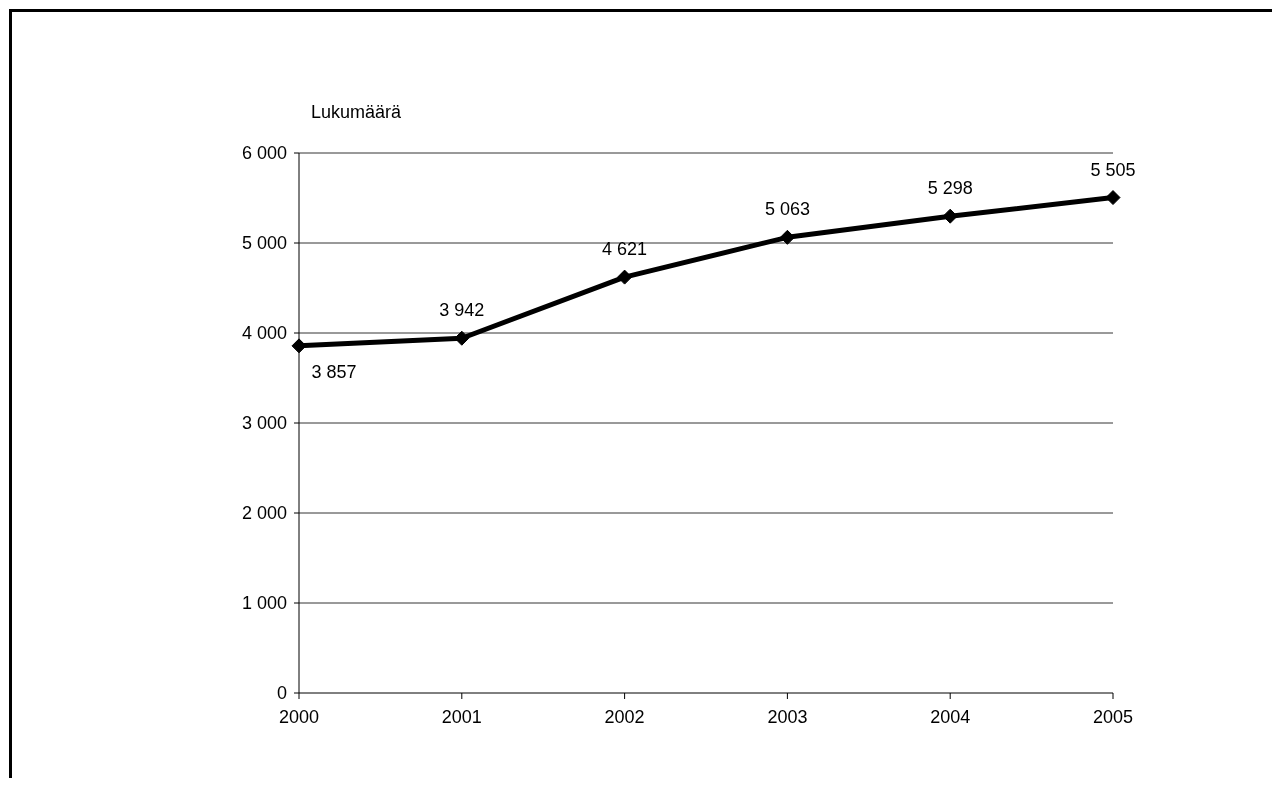 The image size is (1281, 787). What do you see at coordinates (624, 717) in the screenshot?
I see `x-tick-label: 2002` at bounding box center [624, 717].